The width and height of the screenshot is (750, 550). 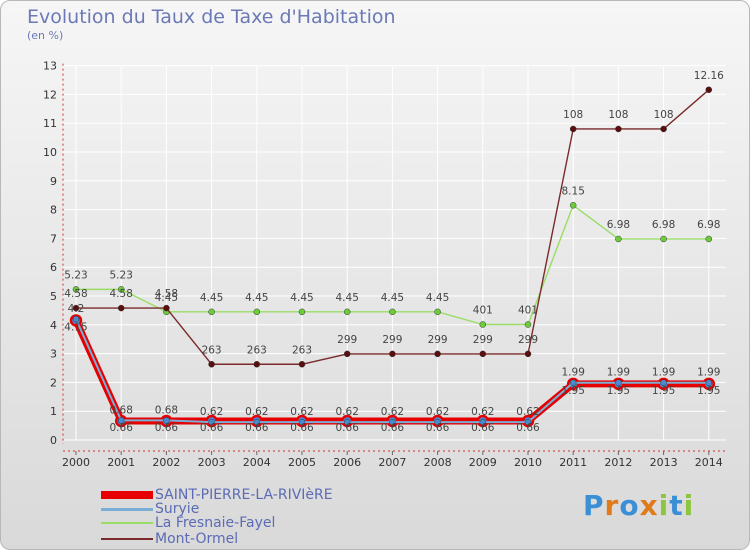 What do you see at coordinates (483, 340) in the screenshot?
I see `series-4-data-label-9: 299` at bounding box center [483, 340].